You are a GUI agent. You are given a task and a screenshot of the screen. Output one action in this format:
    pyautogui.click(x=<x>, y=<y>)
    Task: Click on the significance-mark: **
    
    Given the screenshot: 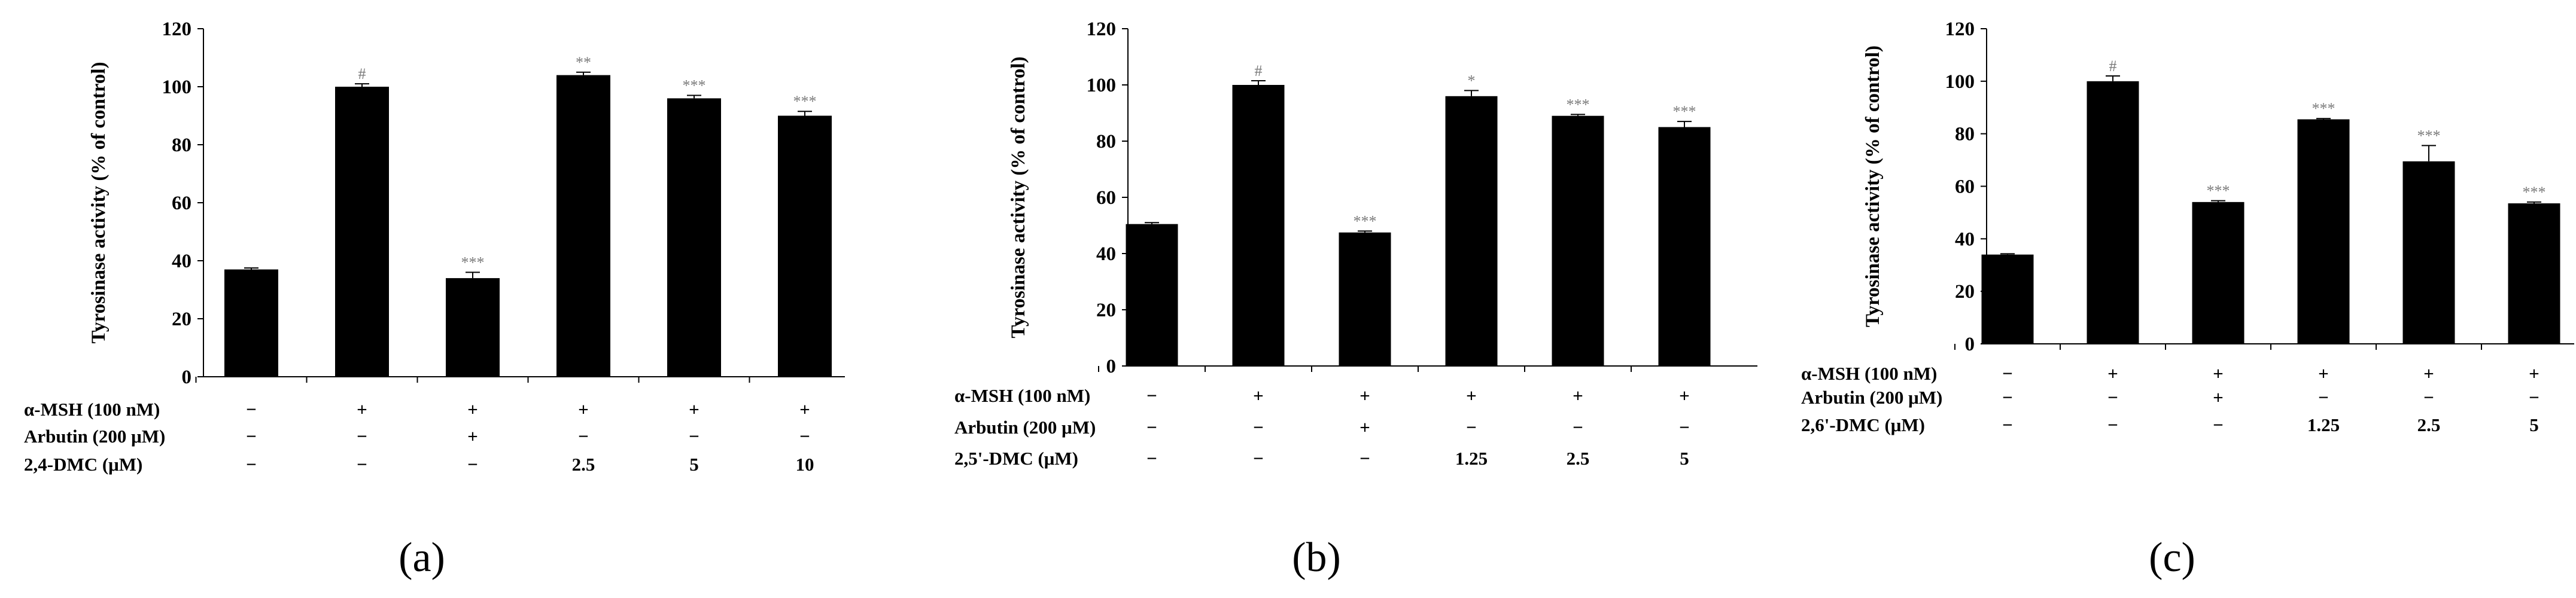 What is the action you would take?
    pyautogui.click(x=583, y=62)
    